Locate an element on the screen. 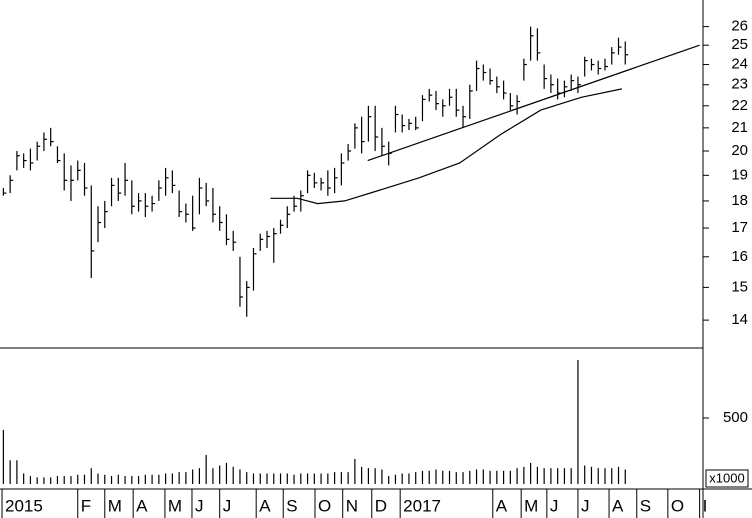  y-tick-label: 14 is located at coordinates (739, 319).